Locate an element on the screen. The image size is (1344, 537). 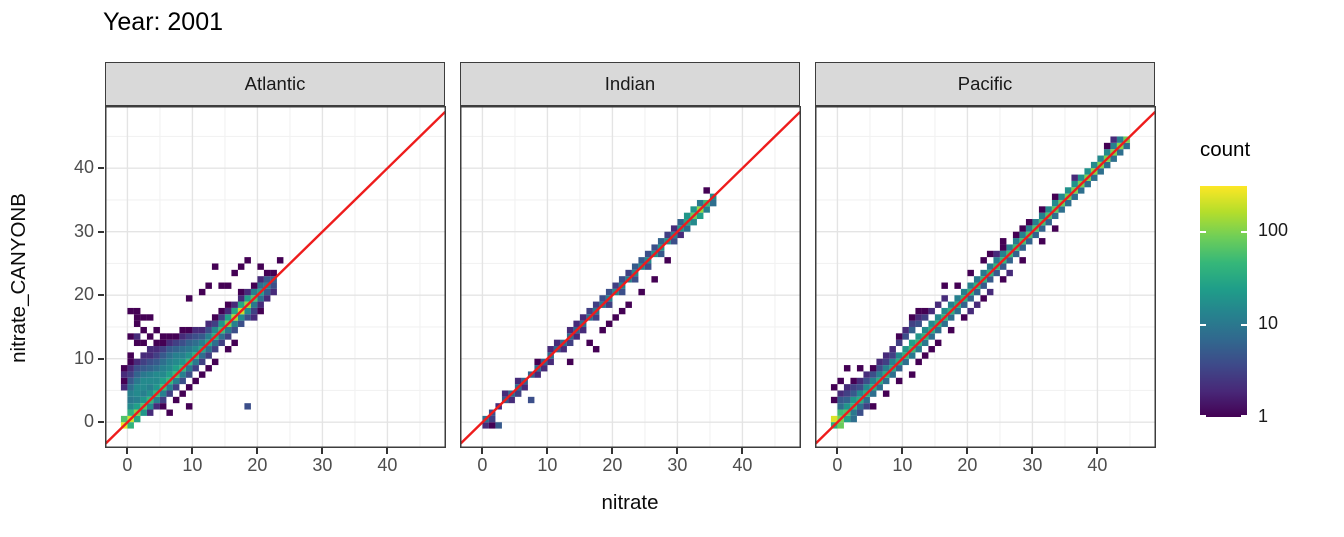
legend-tick-label: 100 is located at coordinates (1273, 230).